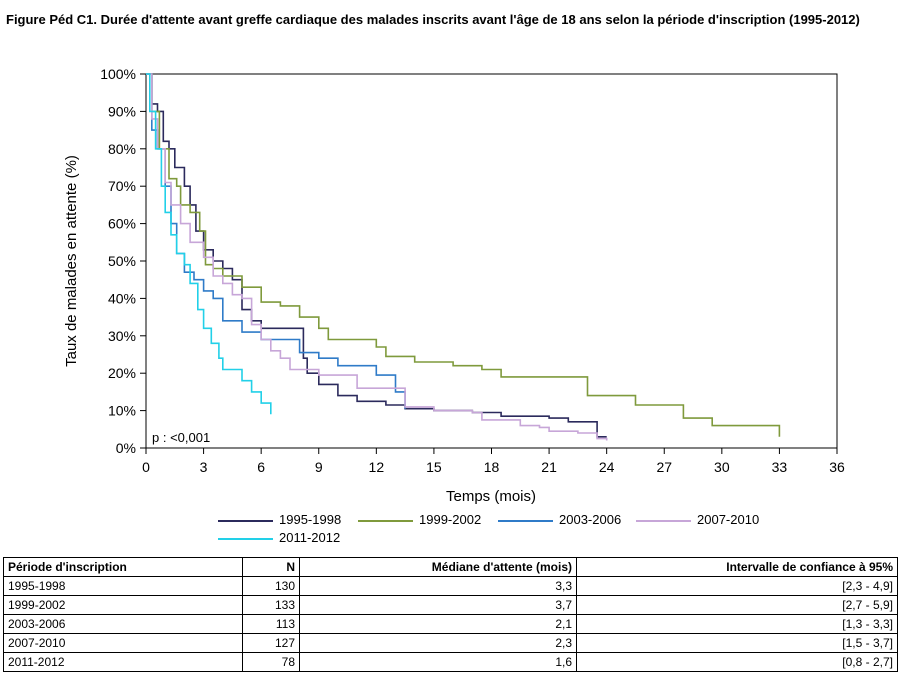 The image size is (900, 679). Describe the element at coordinates (123, 643) in the screenshot. I see `cell-periode: 2007-2010` at that location.